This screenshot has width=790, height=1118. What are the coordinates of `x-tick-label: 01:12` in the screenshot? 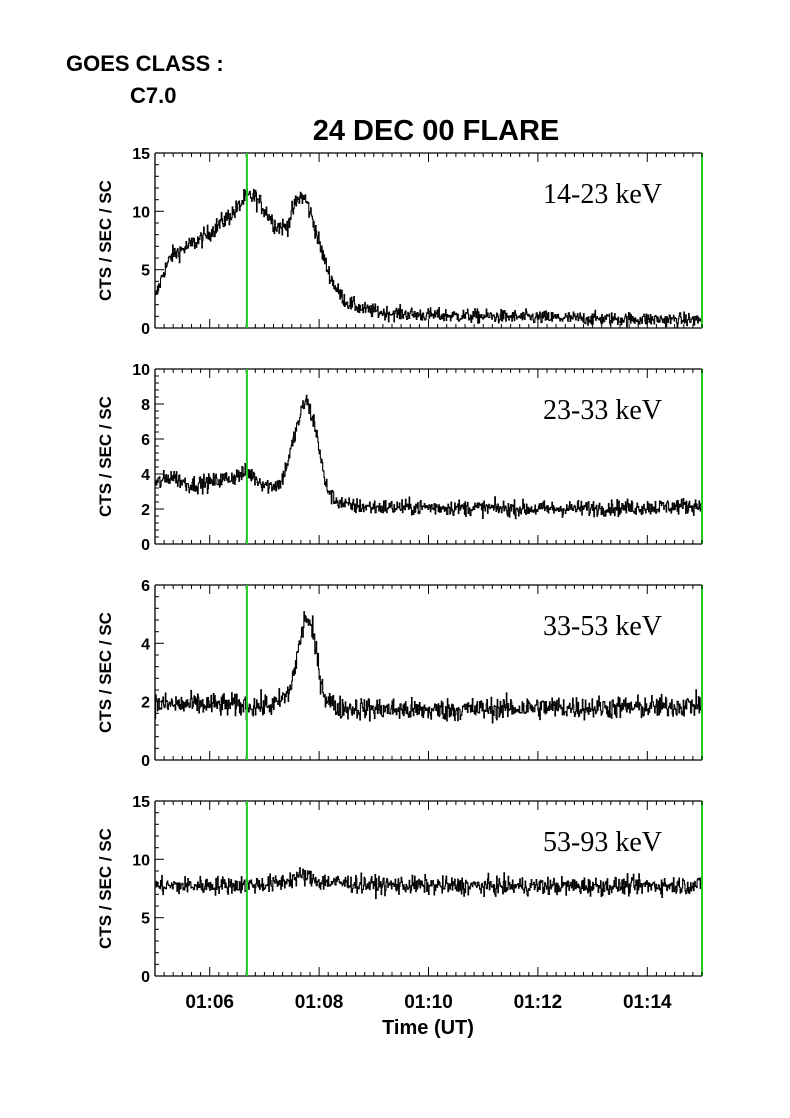 It's located at (538, 1002).